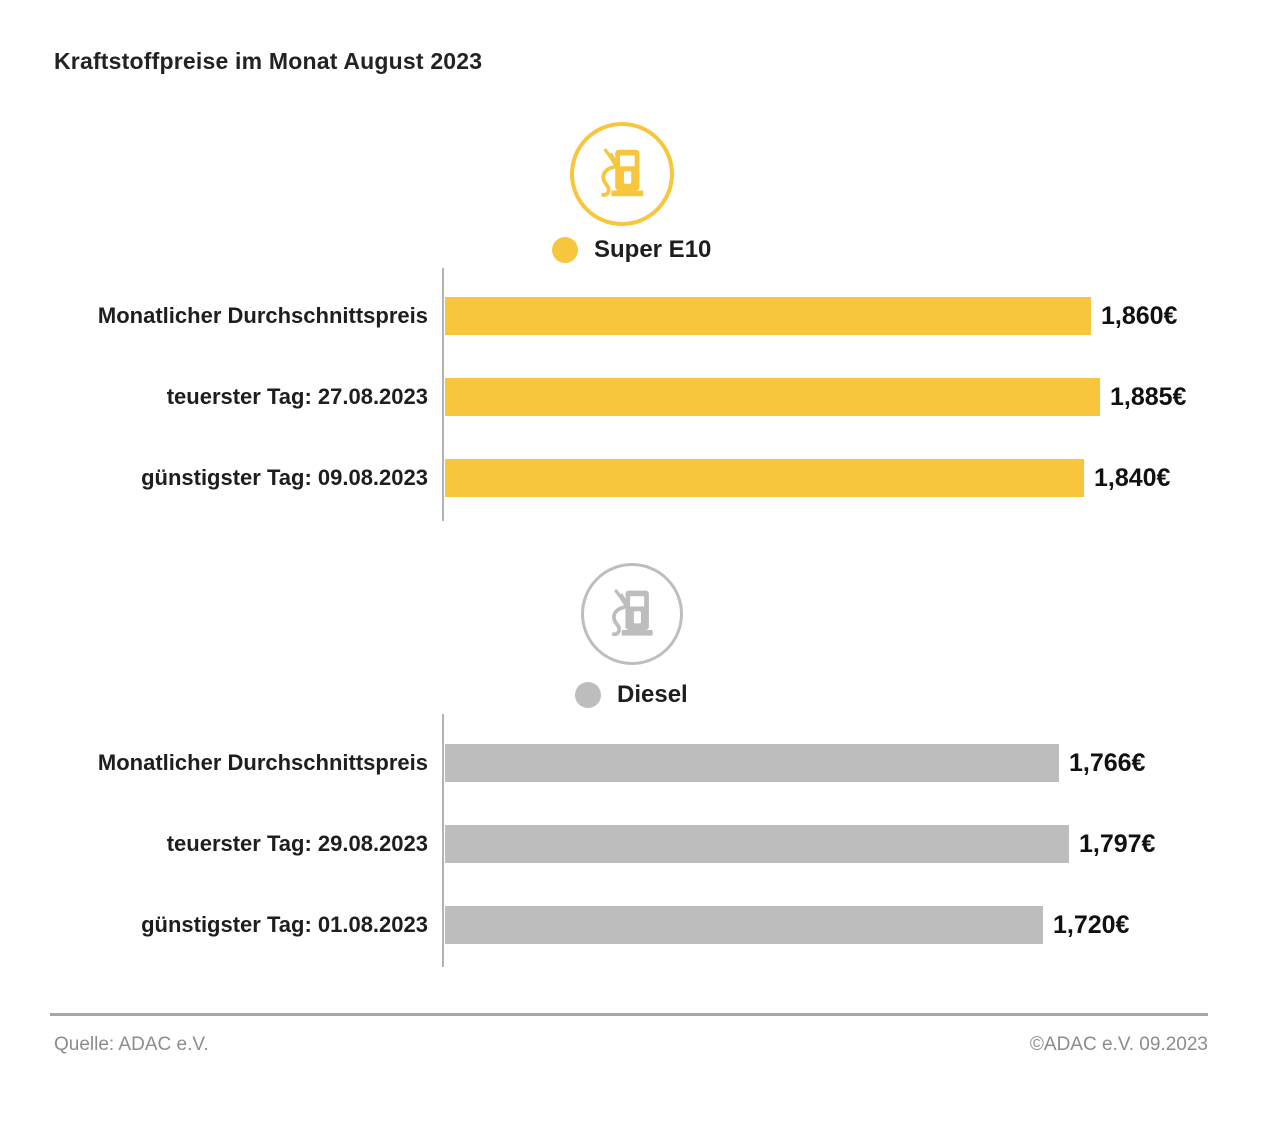  Describe the element at coordinates (443, 840) in the screenshot. I see `axis-line-diesel` at that location.